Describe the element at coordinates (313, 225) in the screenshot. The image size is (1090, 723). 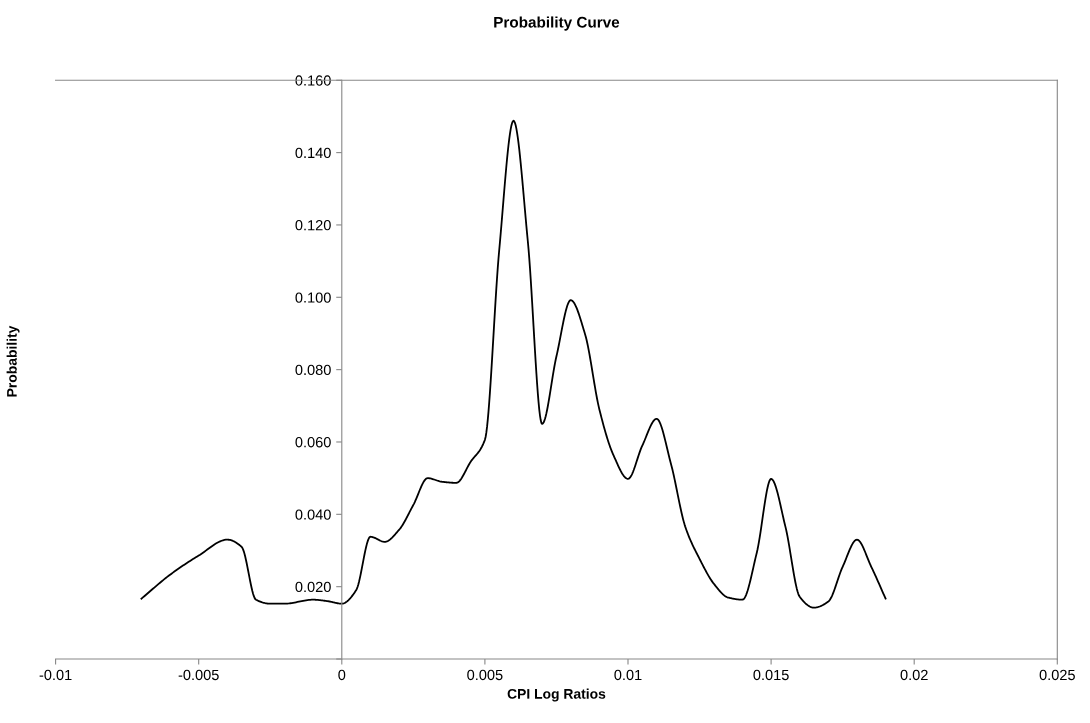
I see `y-tick-label: 0.120` at that location.